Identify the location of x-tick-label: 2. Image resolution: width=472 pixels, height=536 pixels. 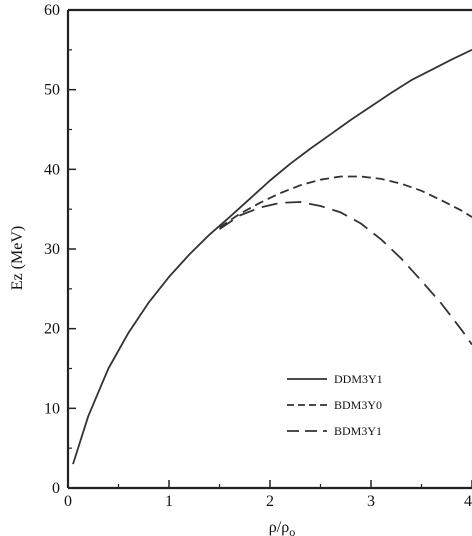
(270, 501).